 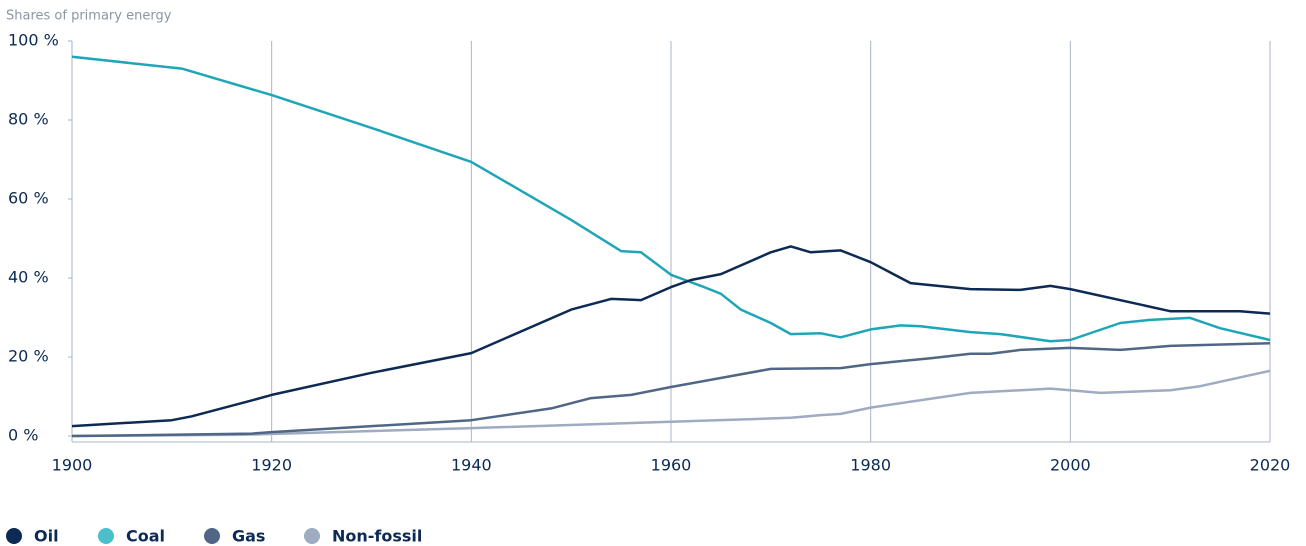 I want to click on legend-label: Coal, so click(x=145, y=536).